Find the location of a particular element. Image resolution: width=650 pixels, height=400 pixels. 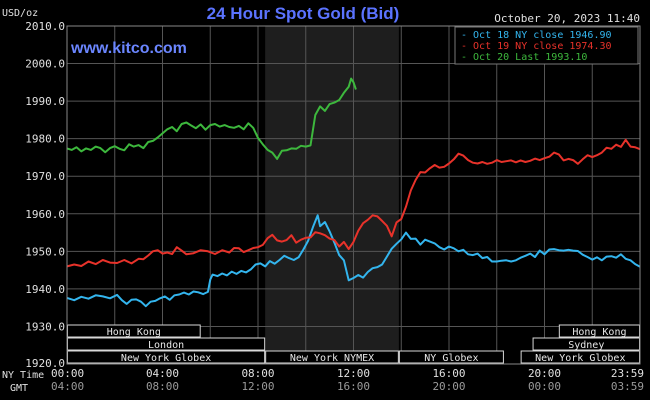

session-label: London is located at coordinates (166, 345).